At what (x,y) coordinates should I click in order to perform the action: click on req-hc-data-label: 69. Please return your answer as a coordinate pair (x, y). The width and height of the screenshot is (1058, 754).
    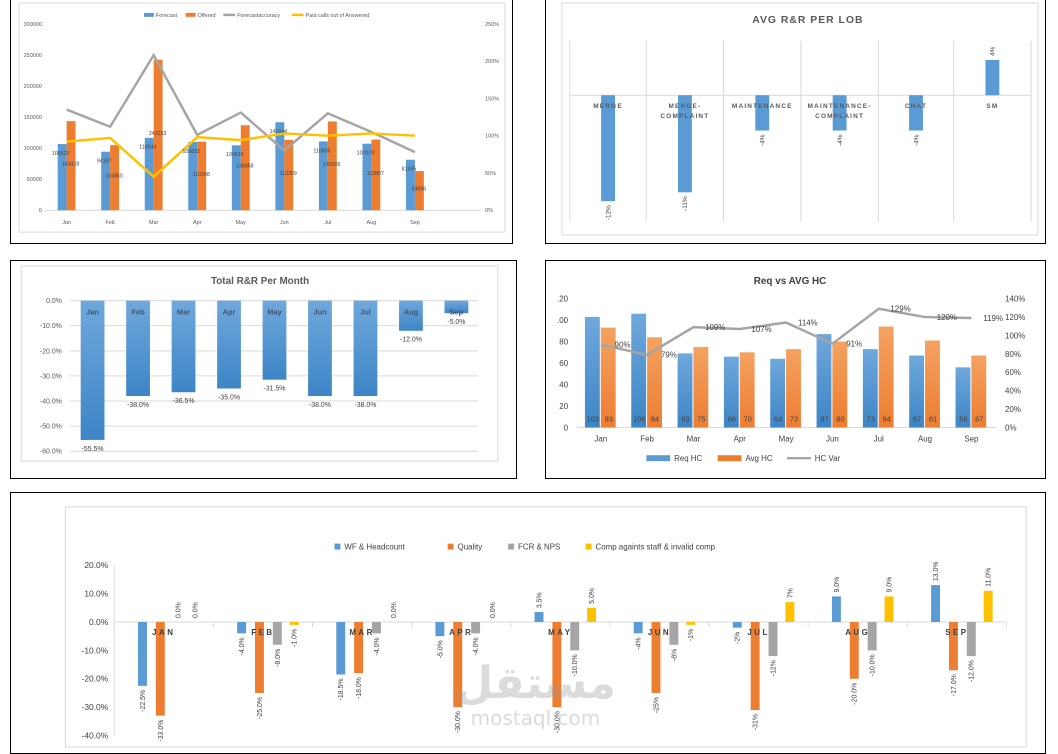
    Looking at the image, I should click on (685, 419).